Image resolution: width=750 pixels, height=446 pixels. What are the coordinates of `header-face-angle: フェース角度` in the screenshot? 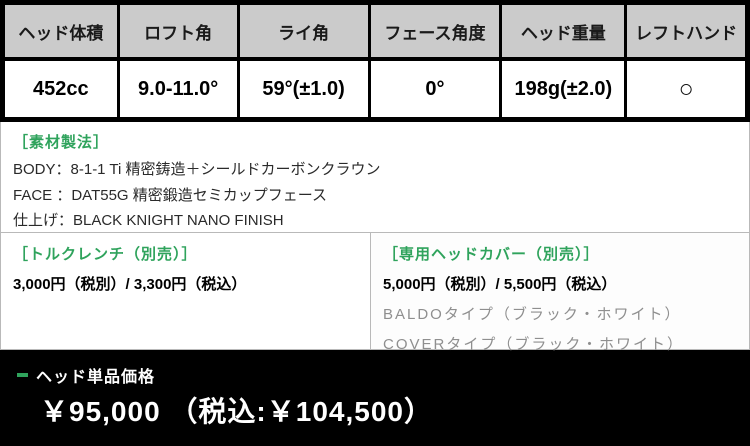 It's located at (433, 31).